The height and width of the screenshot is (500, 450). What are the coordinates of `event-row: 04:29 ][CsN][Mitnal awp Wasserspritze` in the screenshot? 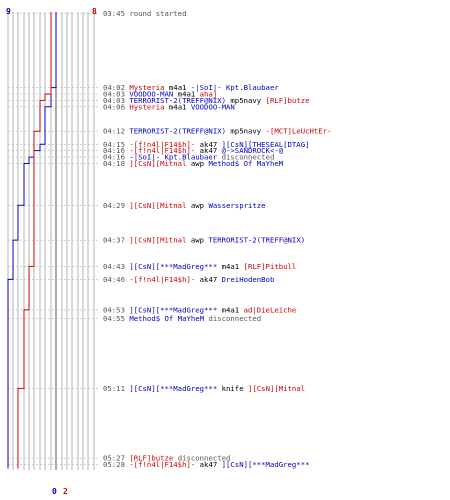 It's located at (184, 205).